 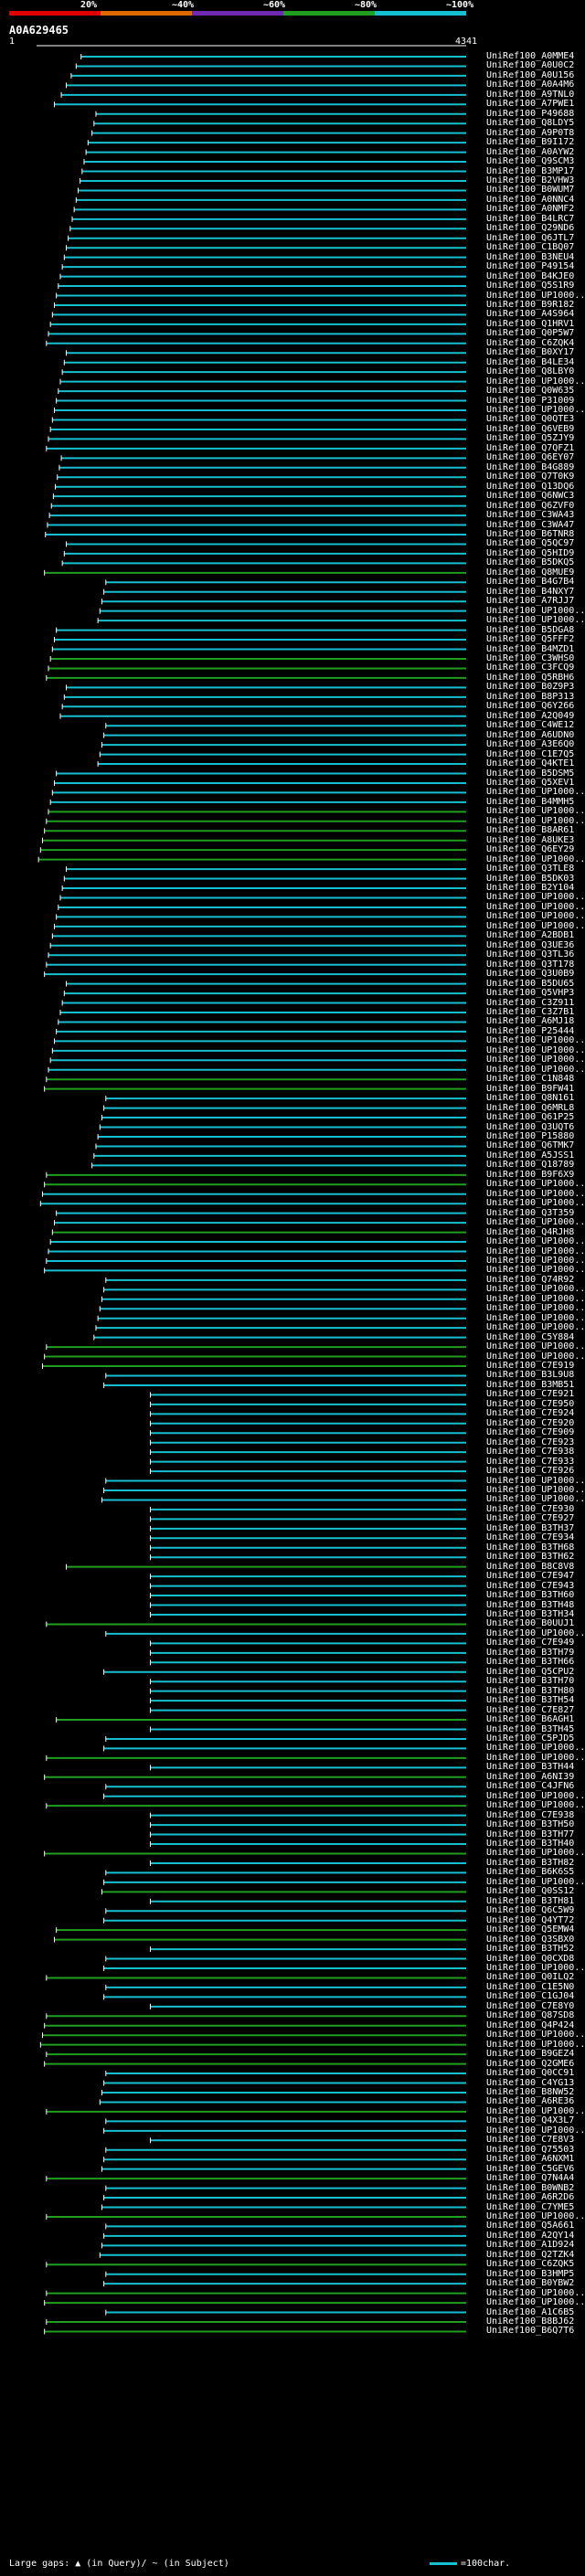 I want to click on hit-label: UniRef100_B3TH54, so click(x=531, y=1700).